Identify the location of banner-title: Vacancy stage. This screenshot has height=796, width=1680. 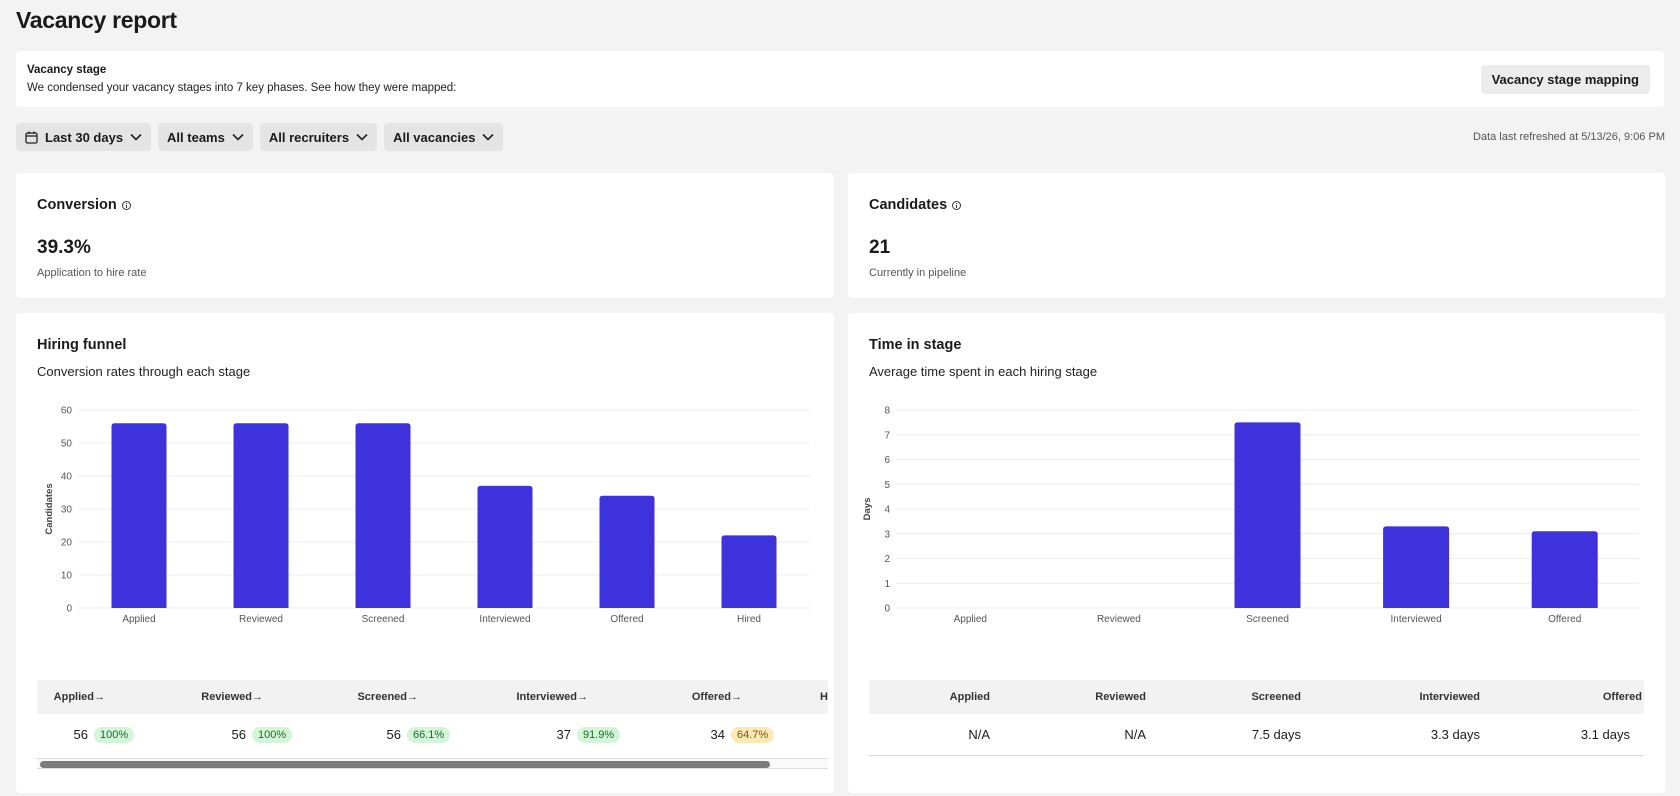
(67, 70).